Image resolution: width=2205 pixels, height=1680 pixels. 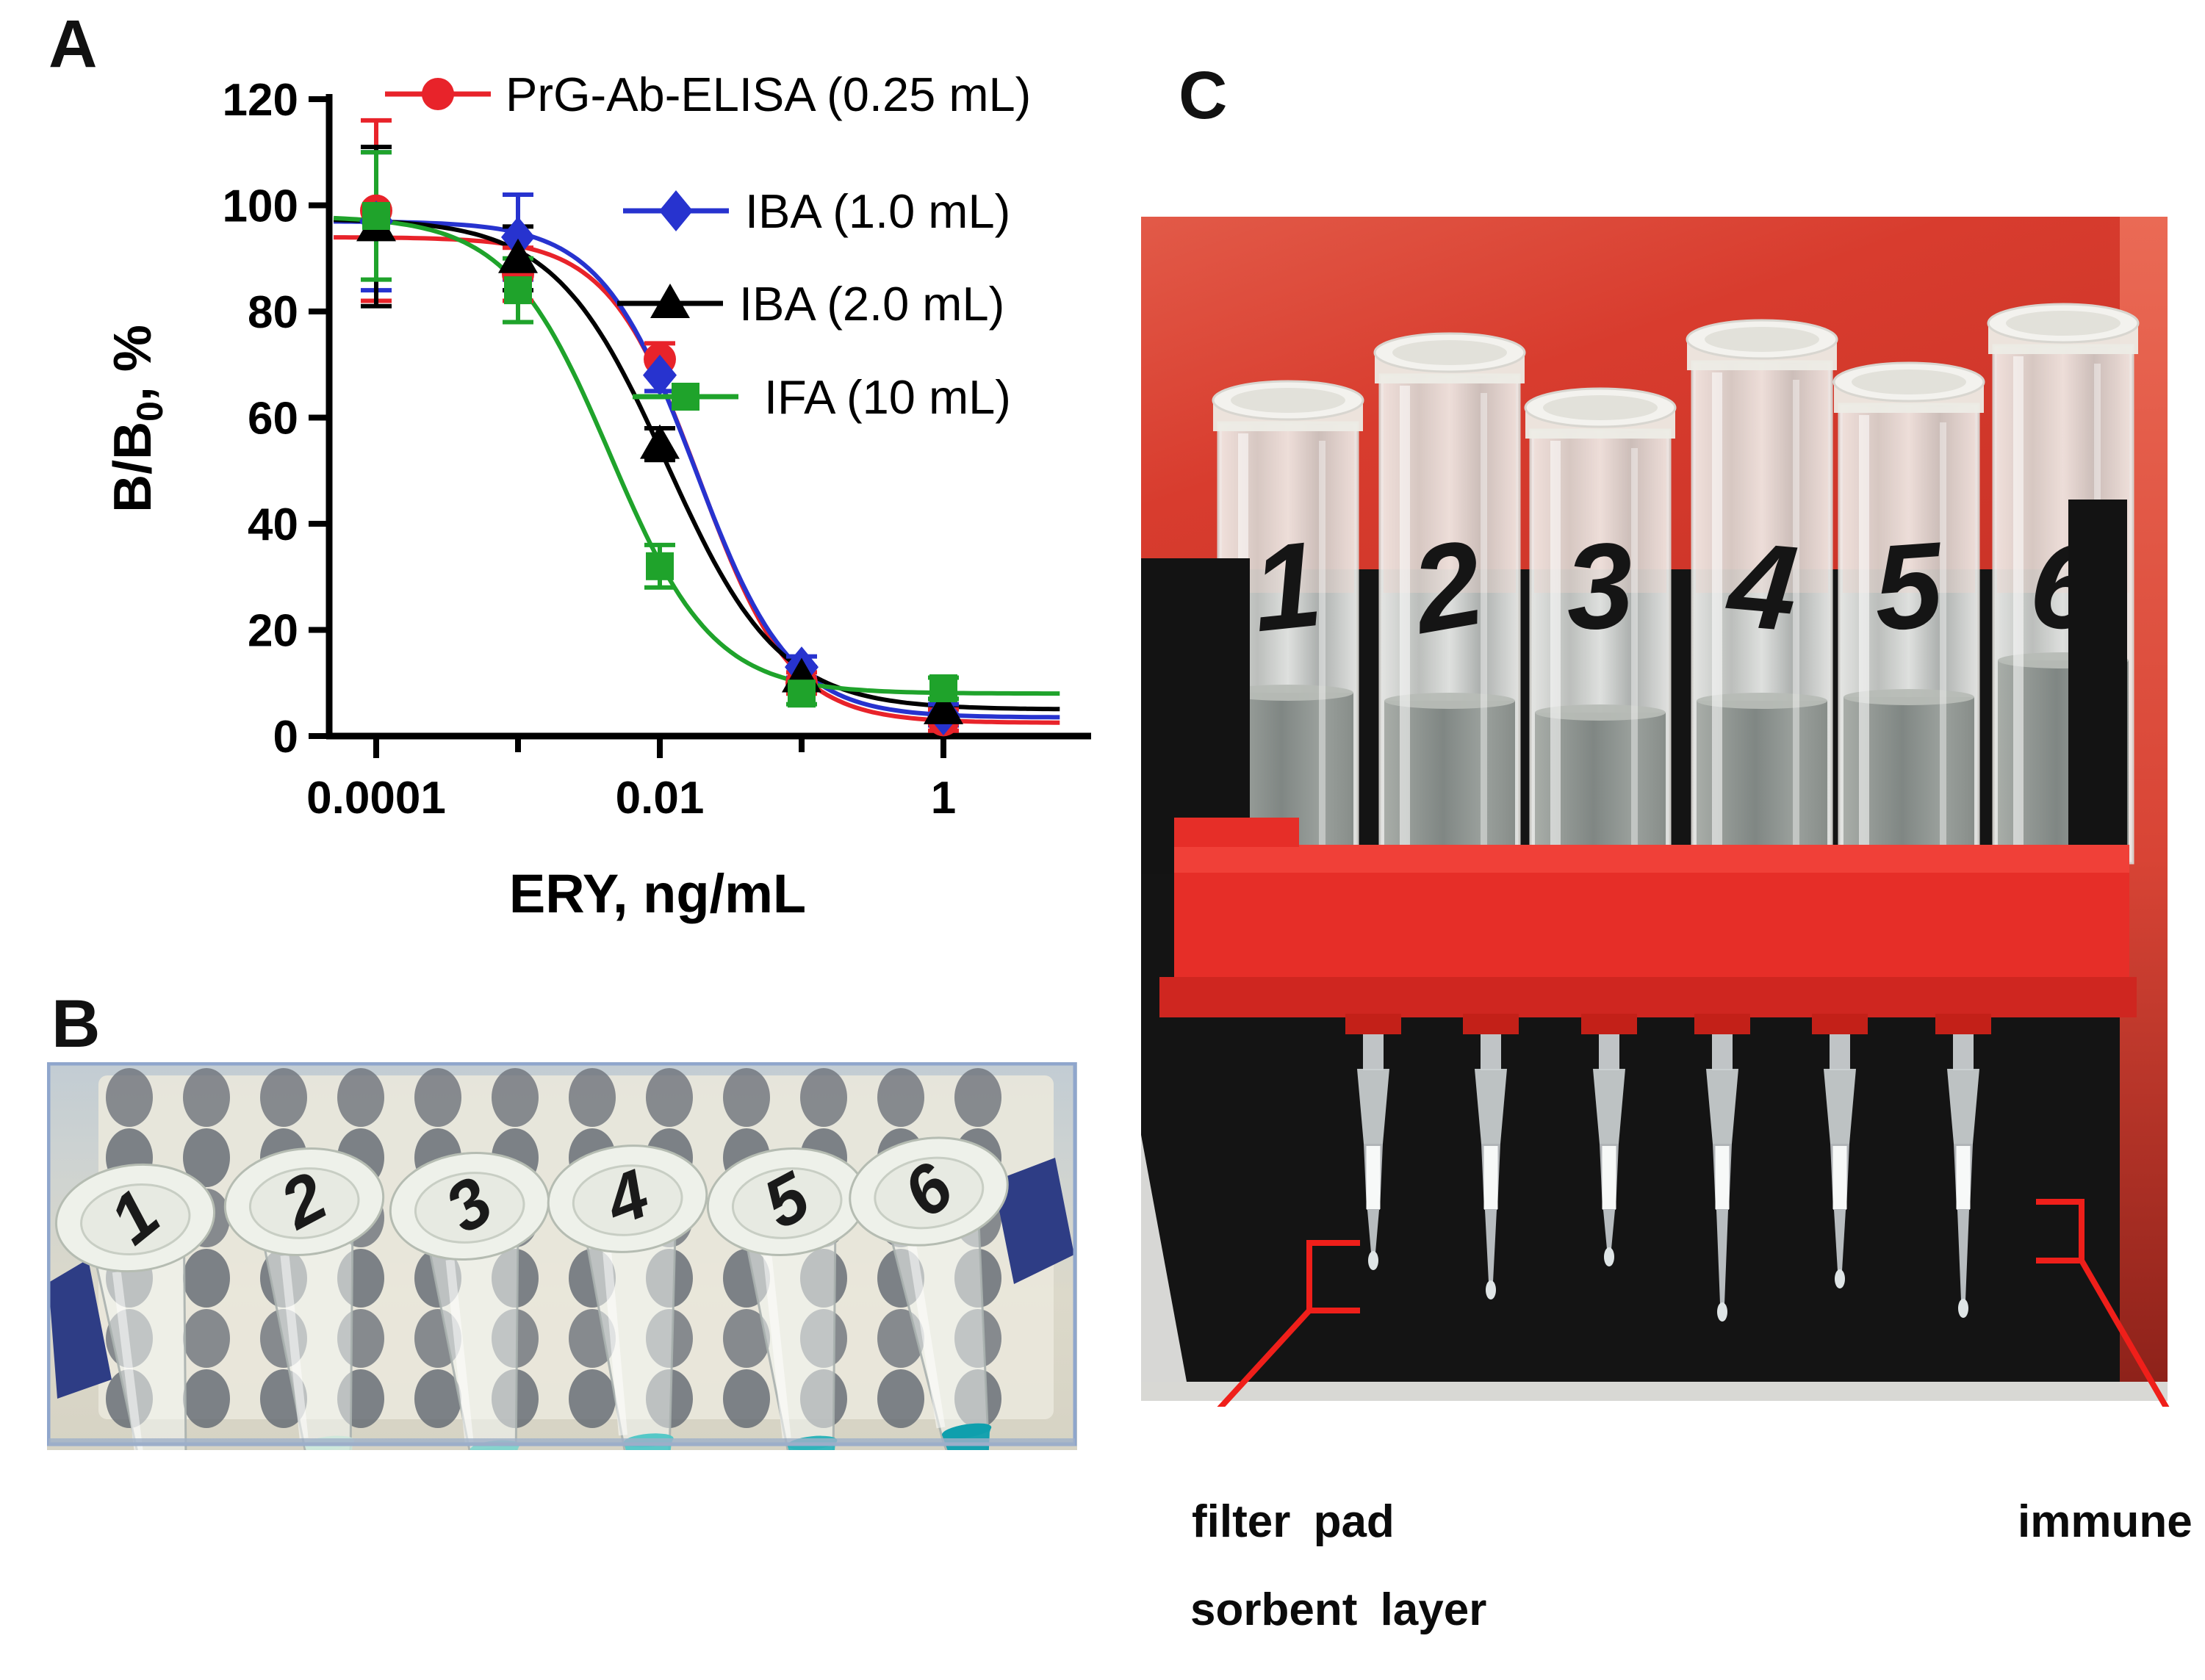 What do you see at coordinates (877, 211) in the screenshot?
I see `legend-label: IBA (1.0 mL)` at bounding box center [877, 211].